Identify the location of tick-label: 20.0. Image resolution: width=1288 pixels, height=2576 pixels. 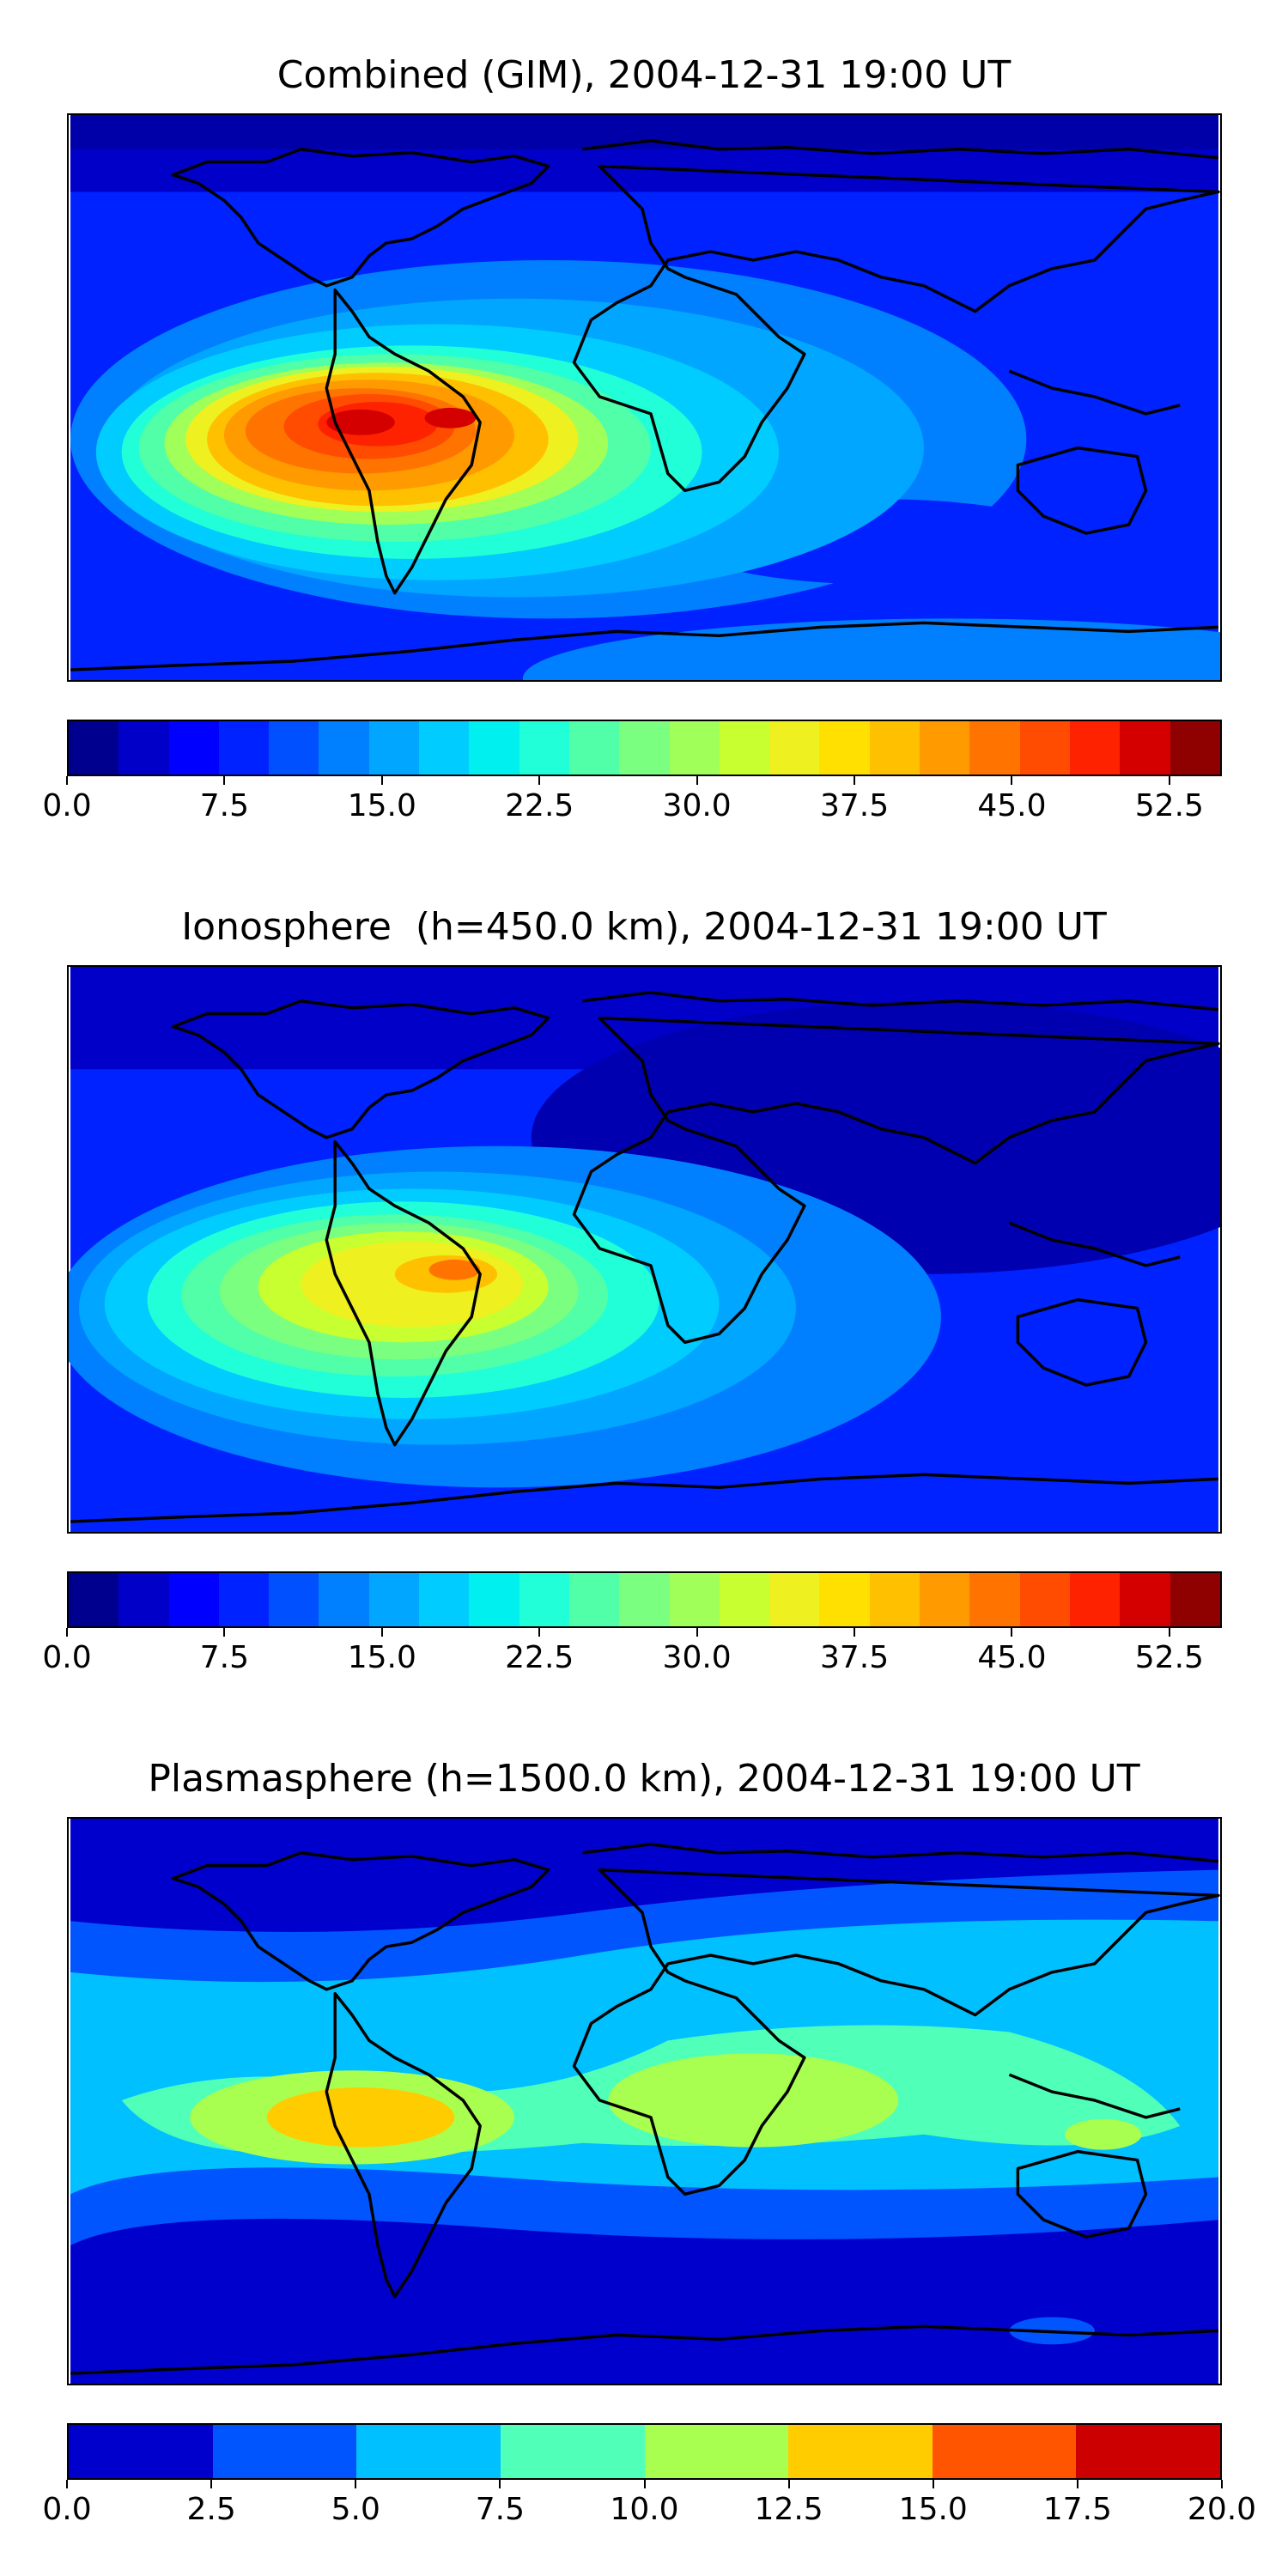
(1222, 2509).